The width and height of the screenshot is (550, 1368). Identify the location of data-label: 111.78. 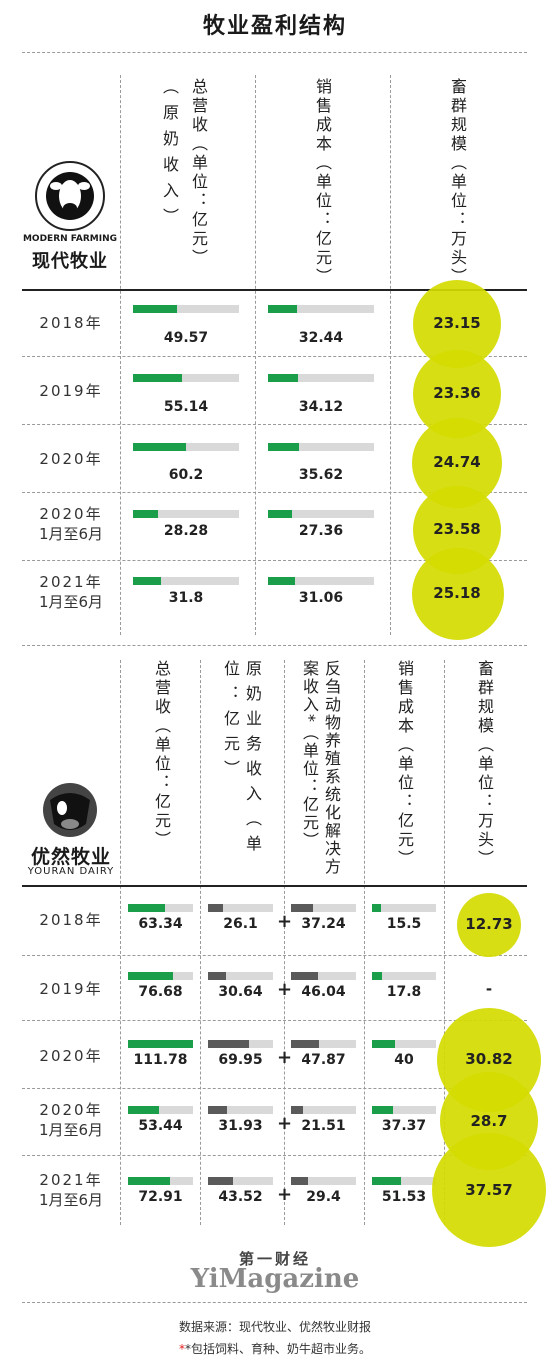
(160, 1060).